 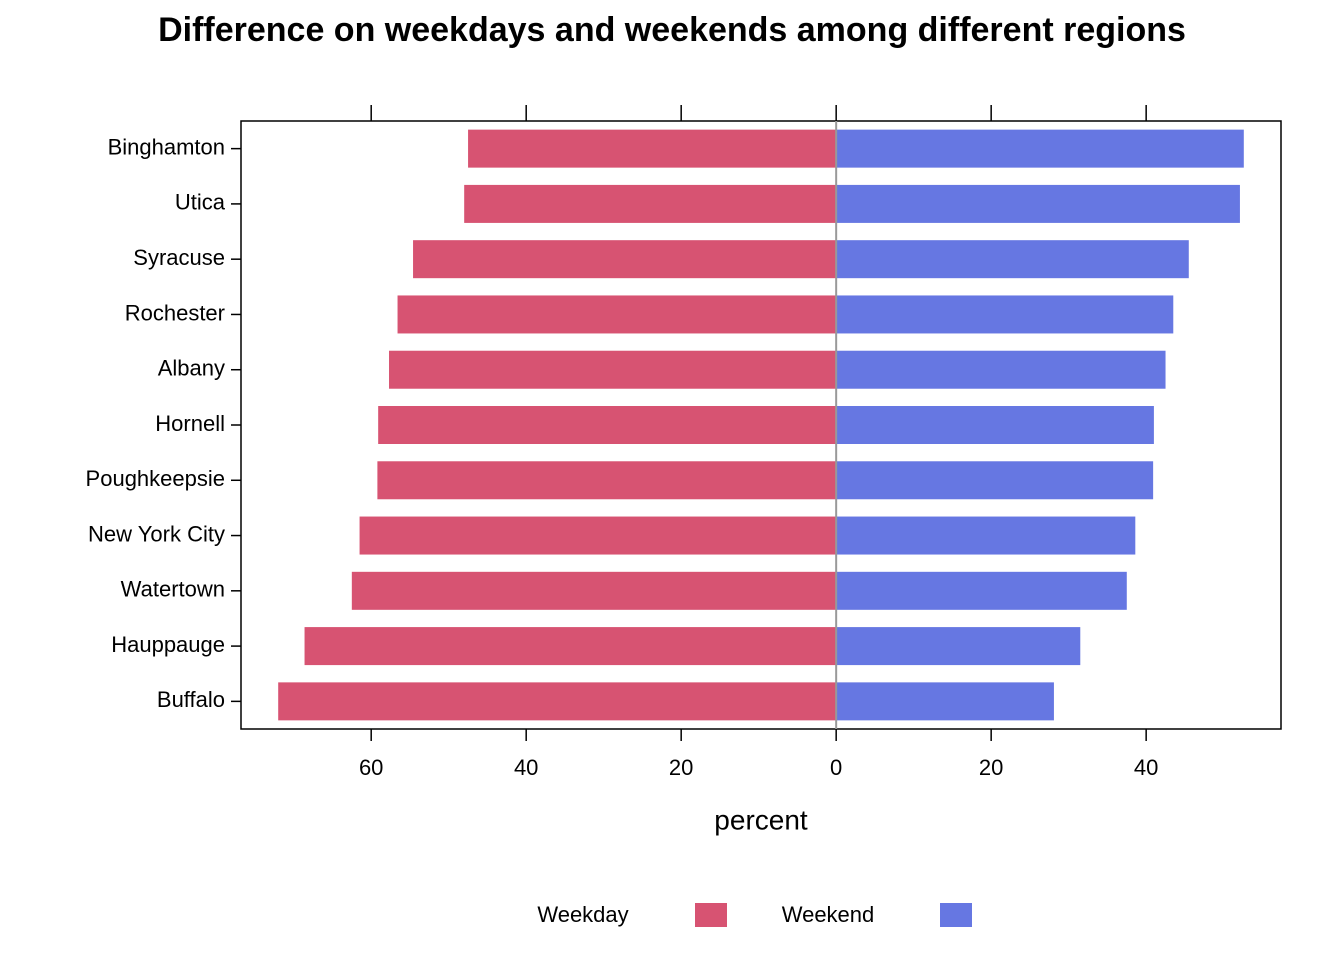 What do you see at coordinates (179, 257) in the screenshot?
I see `y-tick-label: Syracuse` at bounding box center [179, 257].